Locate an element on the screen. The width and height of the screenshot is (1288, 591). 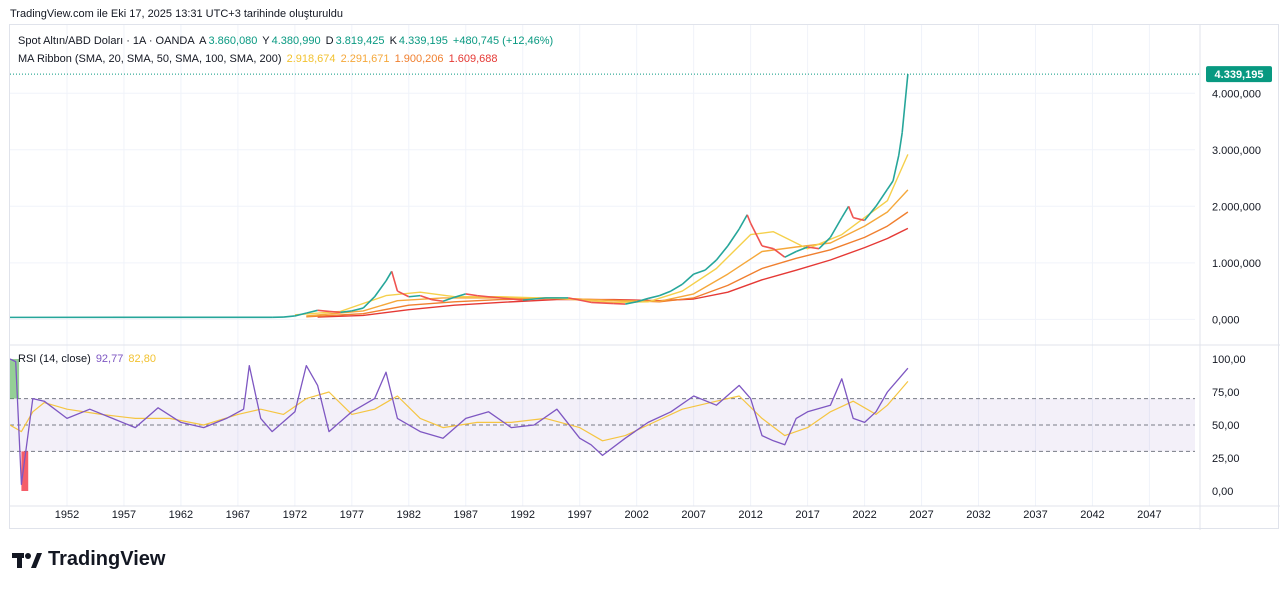
price-tick-label: 2.000,000 is located at coordinates (1236, 207).